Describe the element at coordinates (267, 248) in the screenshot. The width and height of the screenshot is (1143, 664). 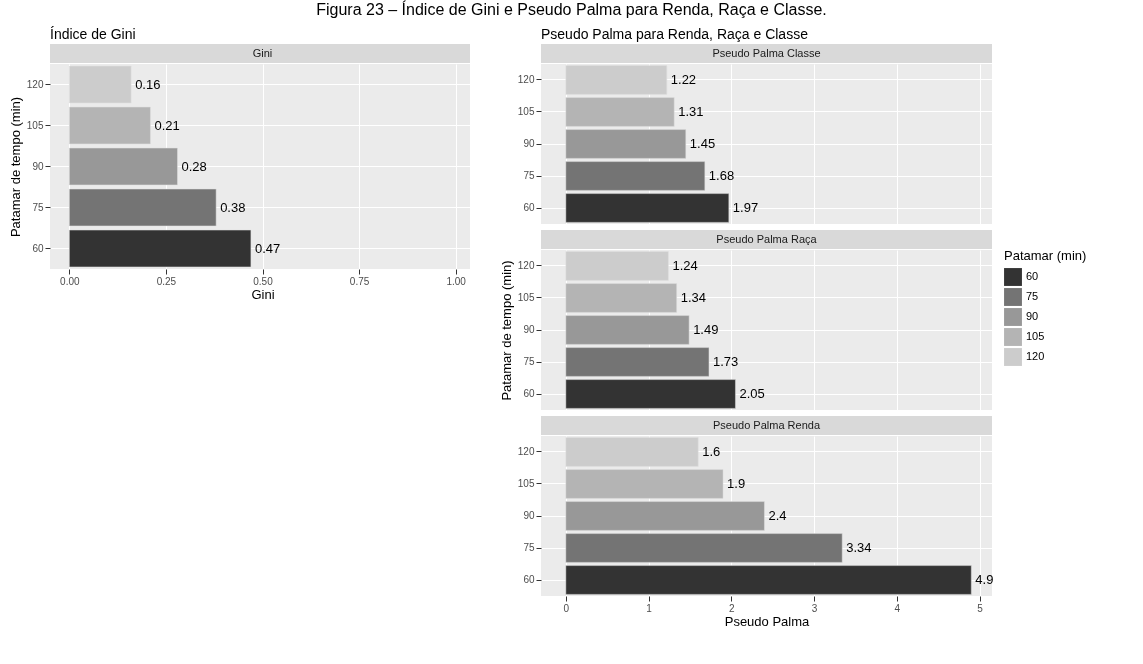
I see `data-label: 0.47` at that location.